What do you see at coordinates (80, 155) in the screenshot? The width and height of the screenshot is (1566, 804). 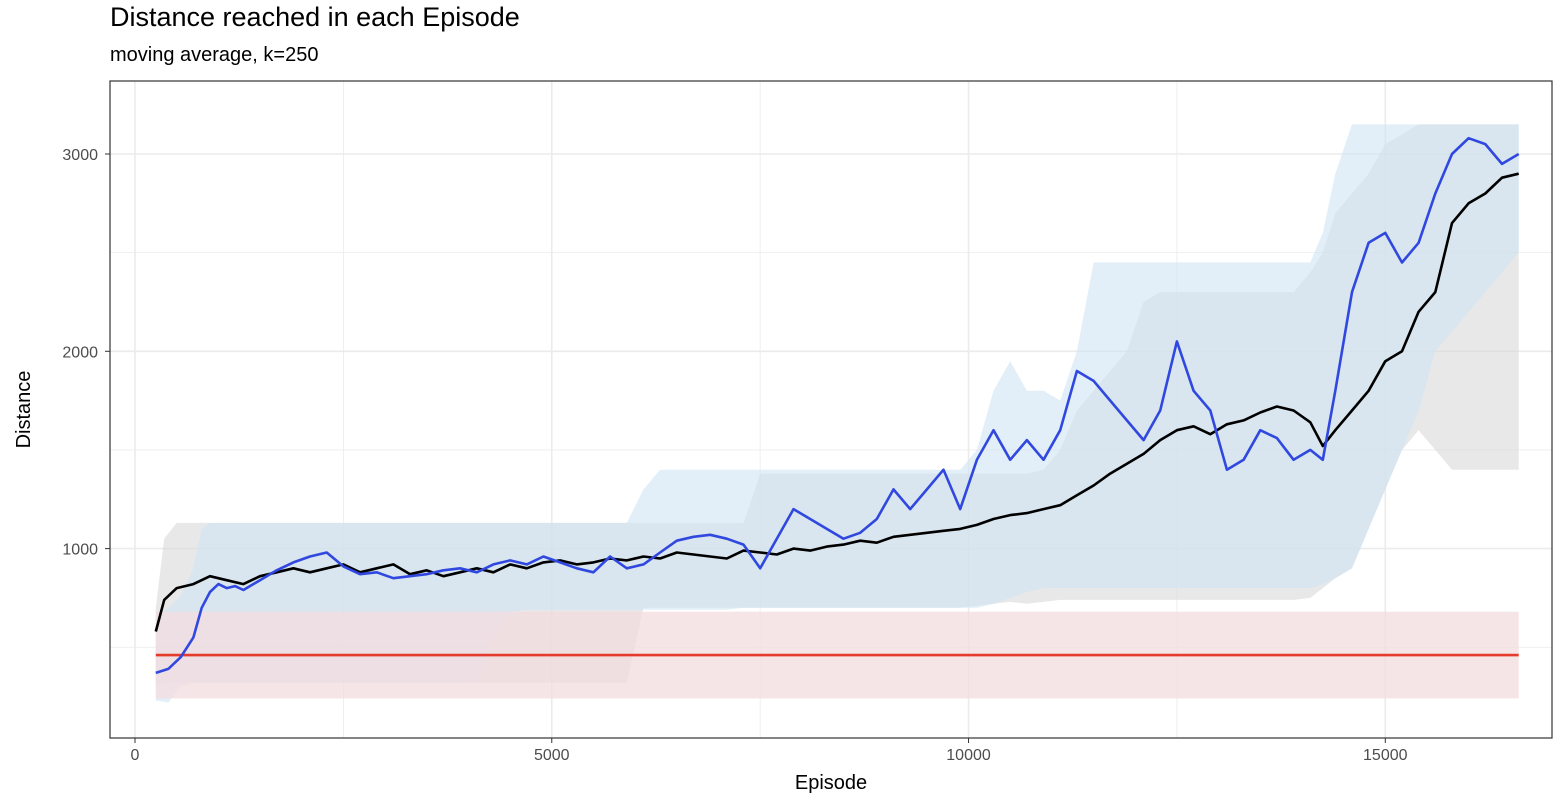 I see `y-tick-label: 3000` at bounding box center [80, 155].